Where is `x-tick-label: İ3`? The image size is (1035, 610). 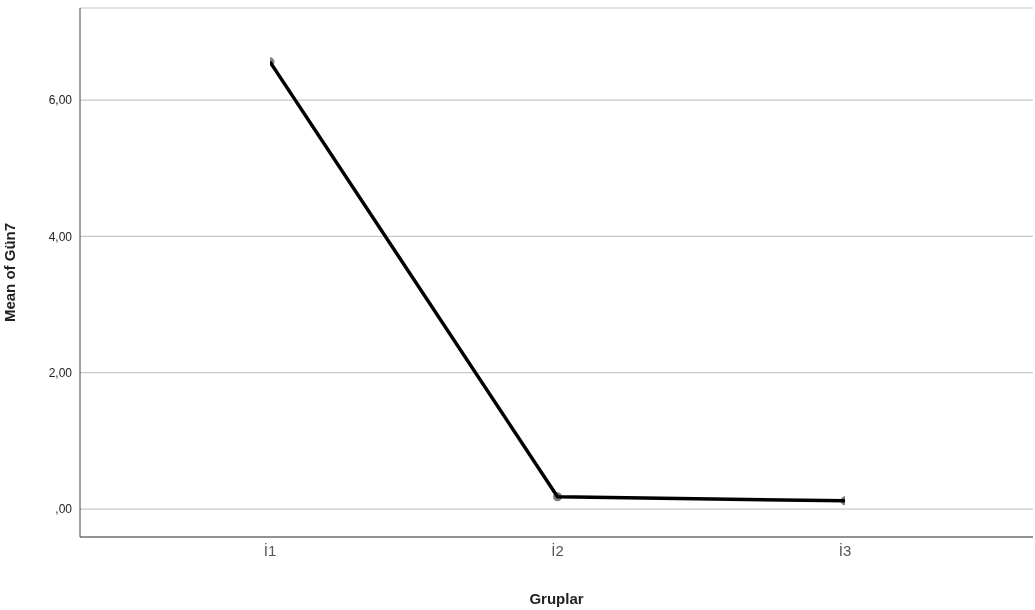 x-tick-label: İ3 is located at coordinates (845, 550).